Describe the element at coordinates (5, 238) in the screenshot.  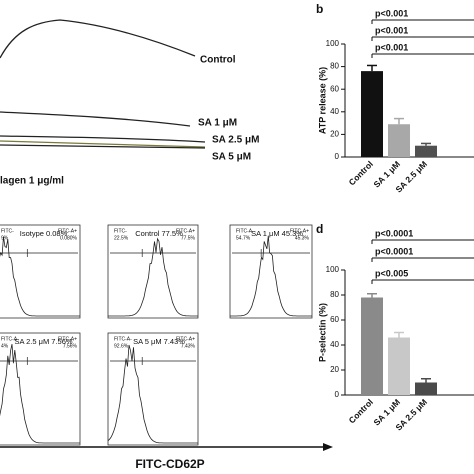
I see `gate-pct: 9%` at that location.